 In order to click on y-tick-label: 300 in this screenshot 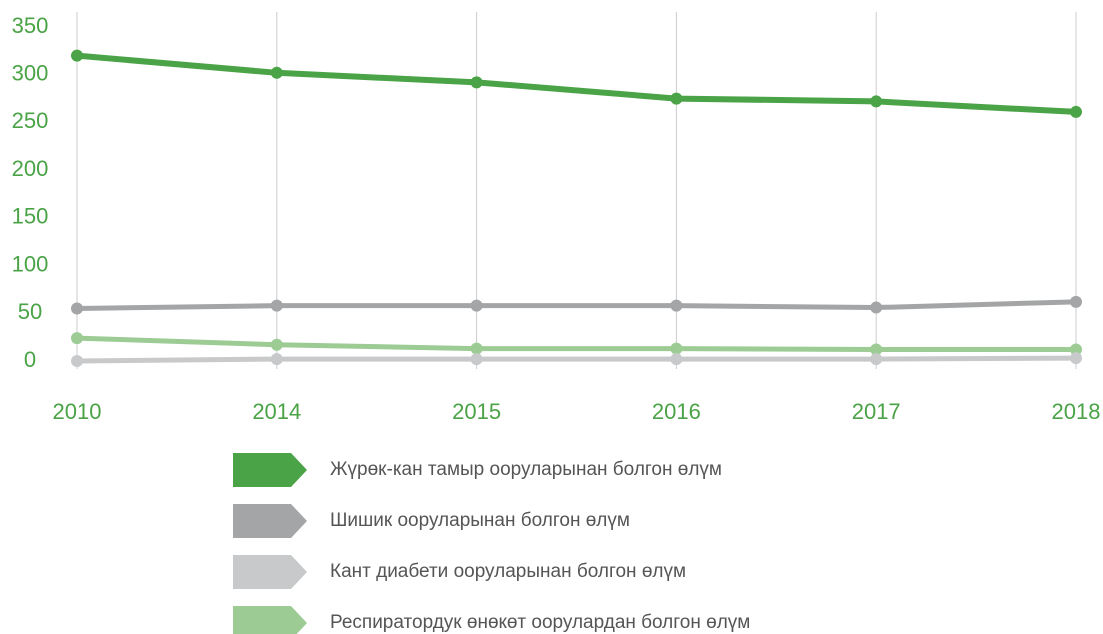, I will do `click(30, 73)`.